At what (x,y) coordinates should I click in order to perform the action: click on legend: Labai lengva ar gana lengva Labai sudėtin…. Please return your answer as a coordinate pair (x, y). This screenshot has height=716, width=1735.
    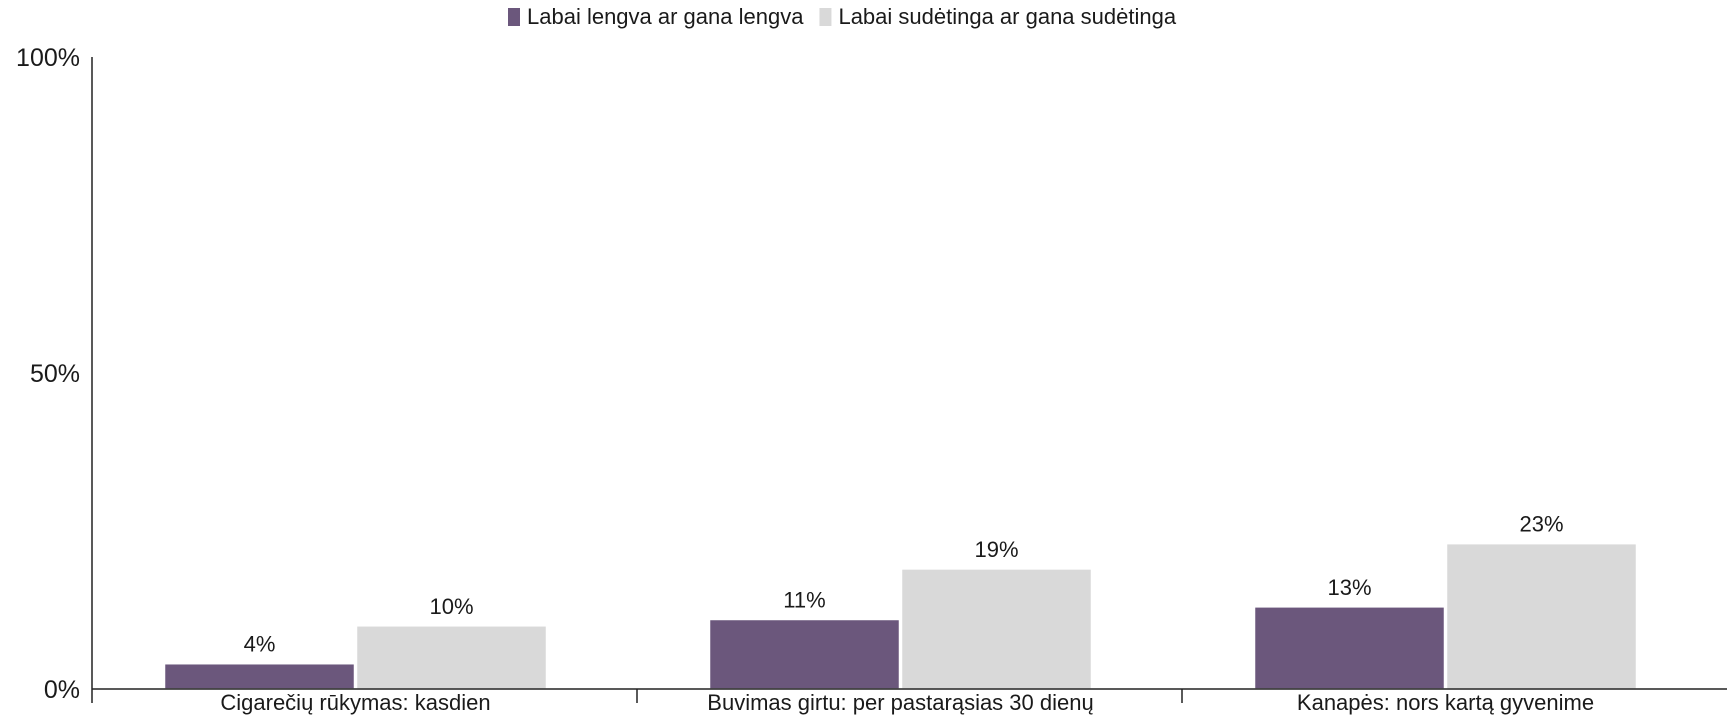
    Looking at the image, I should click on (842, 16).